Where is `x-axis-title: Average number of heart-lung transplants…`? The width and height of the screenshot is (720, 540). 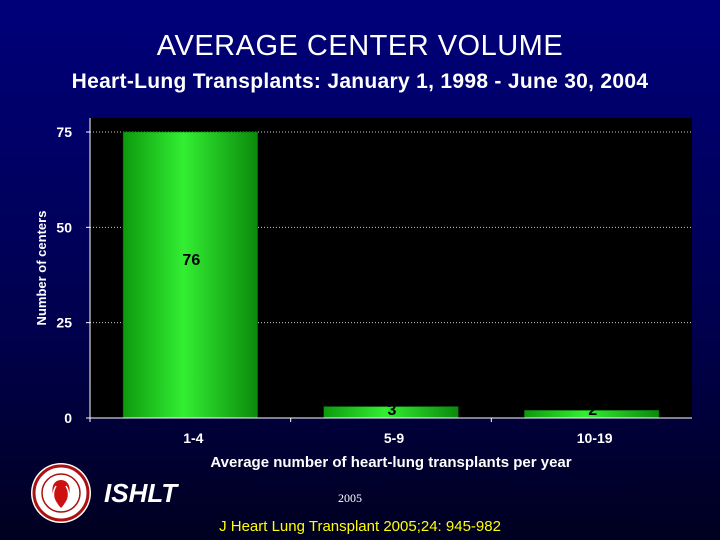
x-axis-title: Average number of heart-lung transplants… is located at coordinates (390, 462).